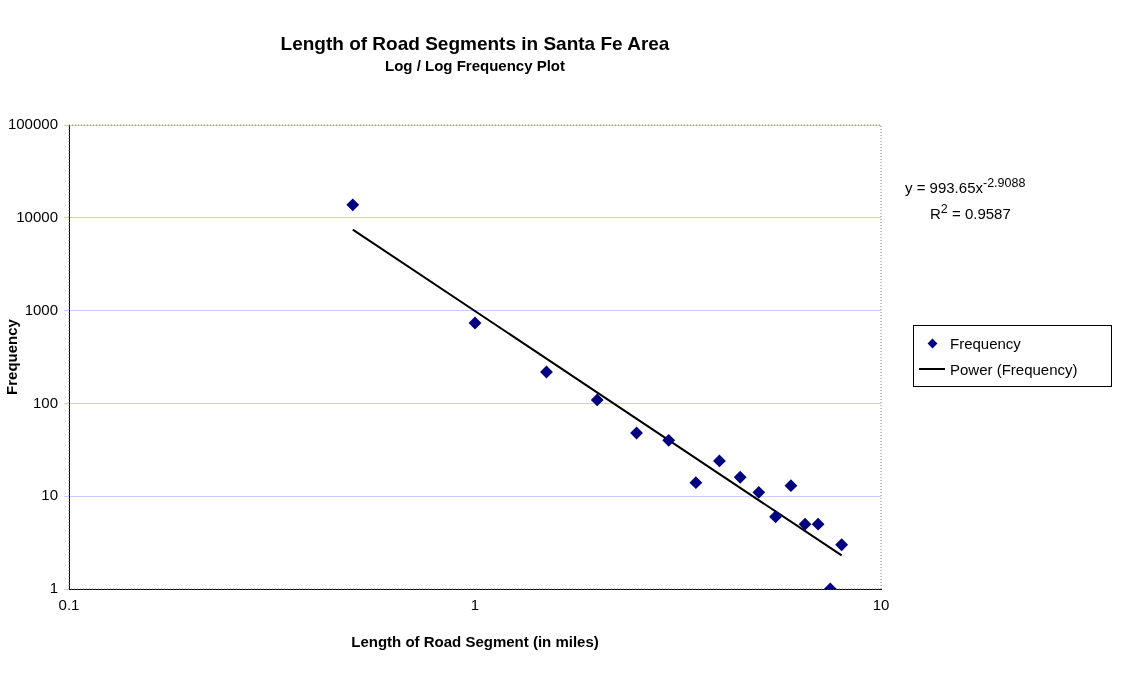  I want to click on x-axis-title: Length of Road Segment (in miles), so click(475, 642).